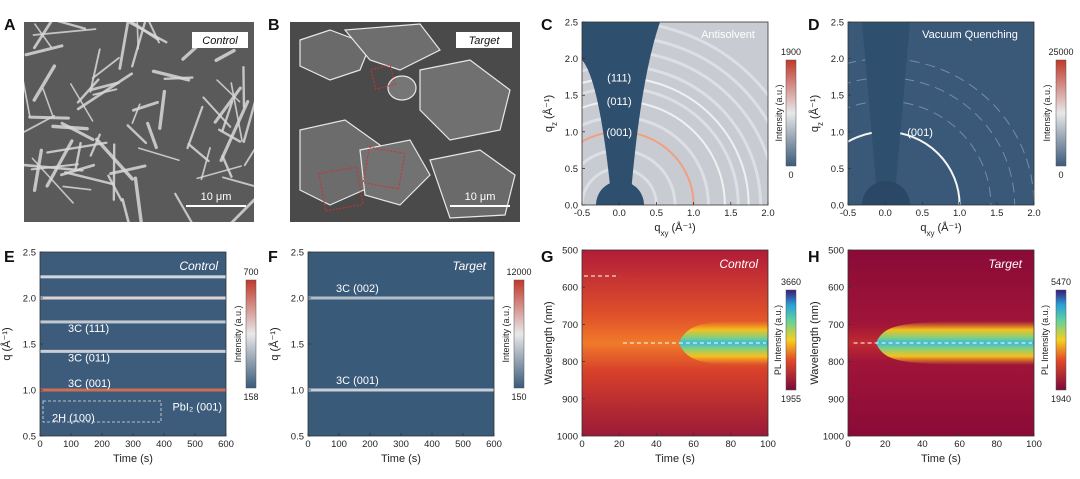 The width and height of the screenshot is (1080, 479). What do you see at coordinates (814, 257) in the screenshot?
I see `panel-letter-h: H` at bounding box center [814, 257].